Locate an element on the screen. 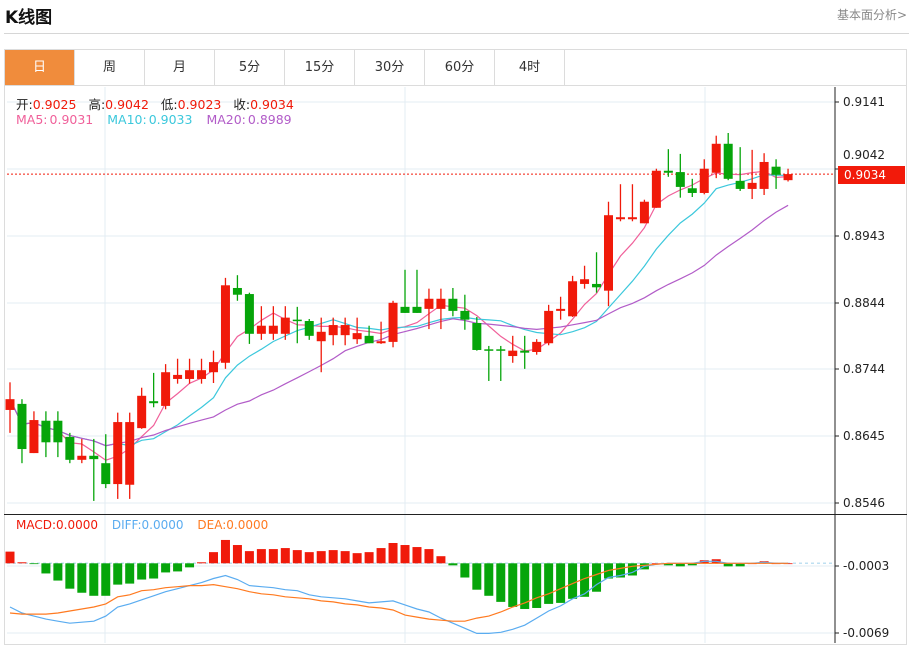 Image resolution: width=913 pixels, height=645 pixels. tab-day: 日 is located at coordinates (40, 67).